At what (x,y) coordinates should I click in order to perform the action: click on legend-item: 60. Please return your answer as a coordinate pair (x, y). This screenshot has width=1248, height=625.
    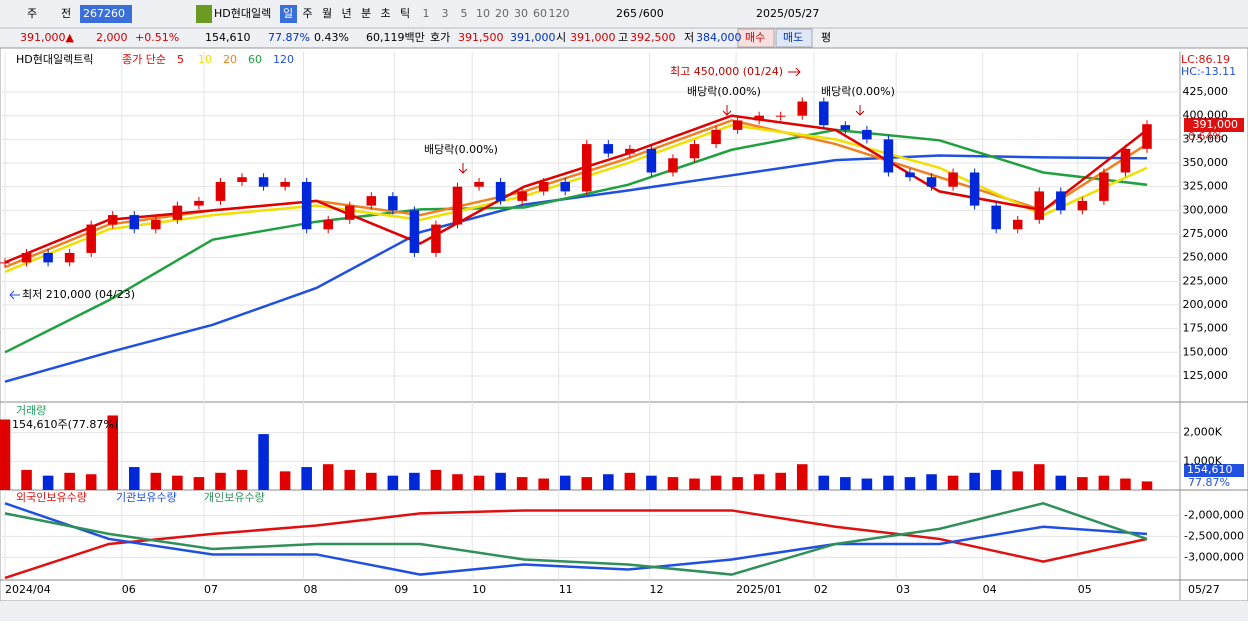
    Looking at the image, I should click on (255, 59).